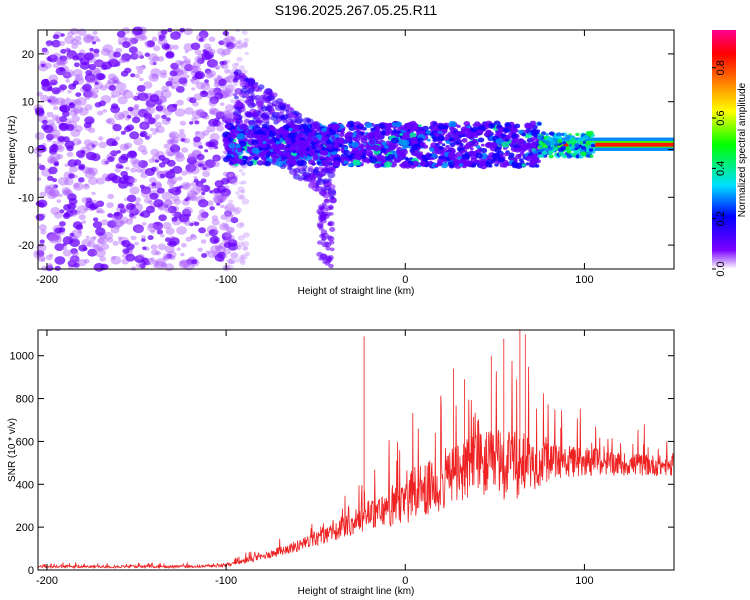  What do you see at coordinates (22, 357) in the screenshot?
I see `y-tick-label: 1000` at bounding box center [22, 357].